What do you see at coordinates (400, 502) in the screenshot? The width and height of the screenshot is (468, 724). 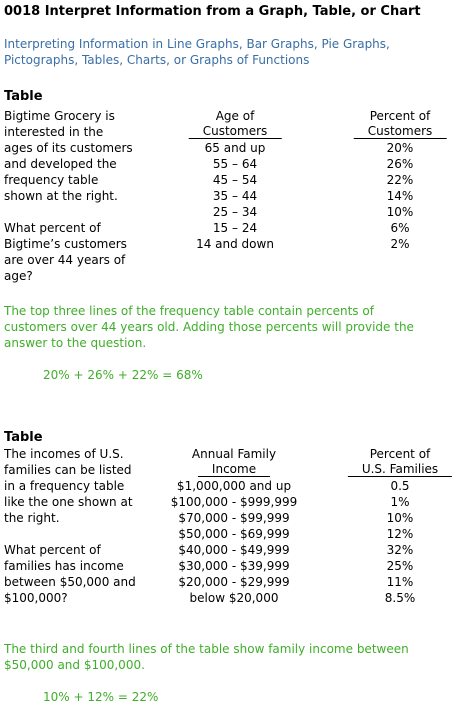 I see `table-cell: 1%` at bounding box center [400, 502].